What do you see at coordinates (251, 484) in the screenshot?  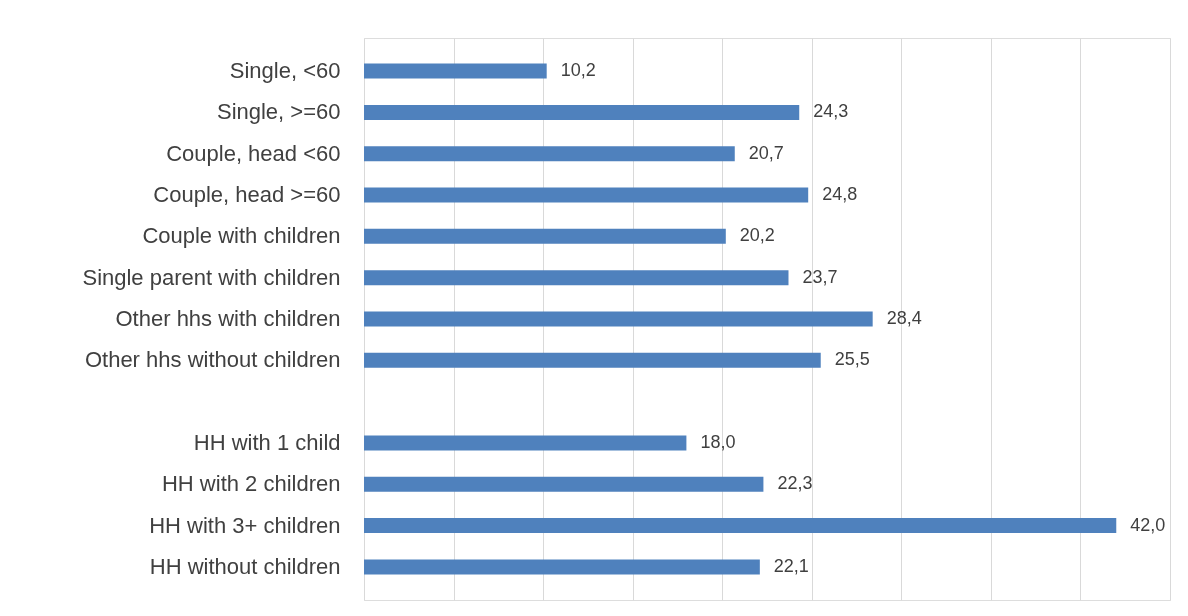 I see `y-tick-label: HH with 2 children` at bounding box center [251, 484].